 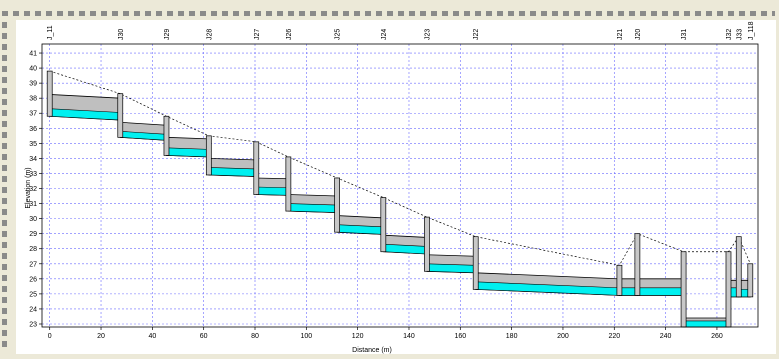 I want to click on y-tick-label: 24, so click(x=33, y=309).